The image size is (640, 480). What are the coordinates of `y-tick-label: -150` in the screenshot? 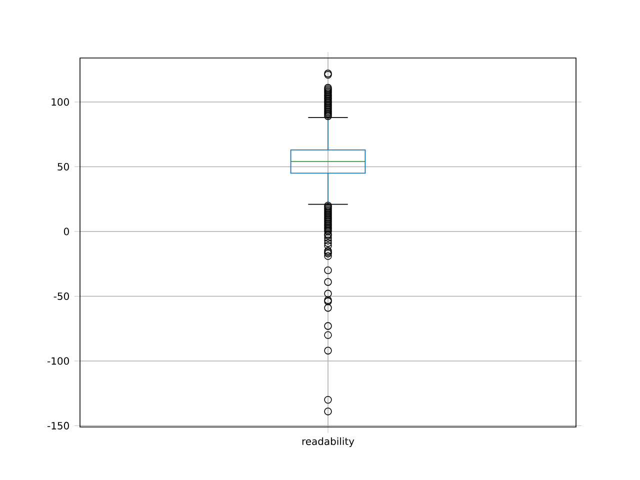 It's located at (58, 426).